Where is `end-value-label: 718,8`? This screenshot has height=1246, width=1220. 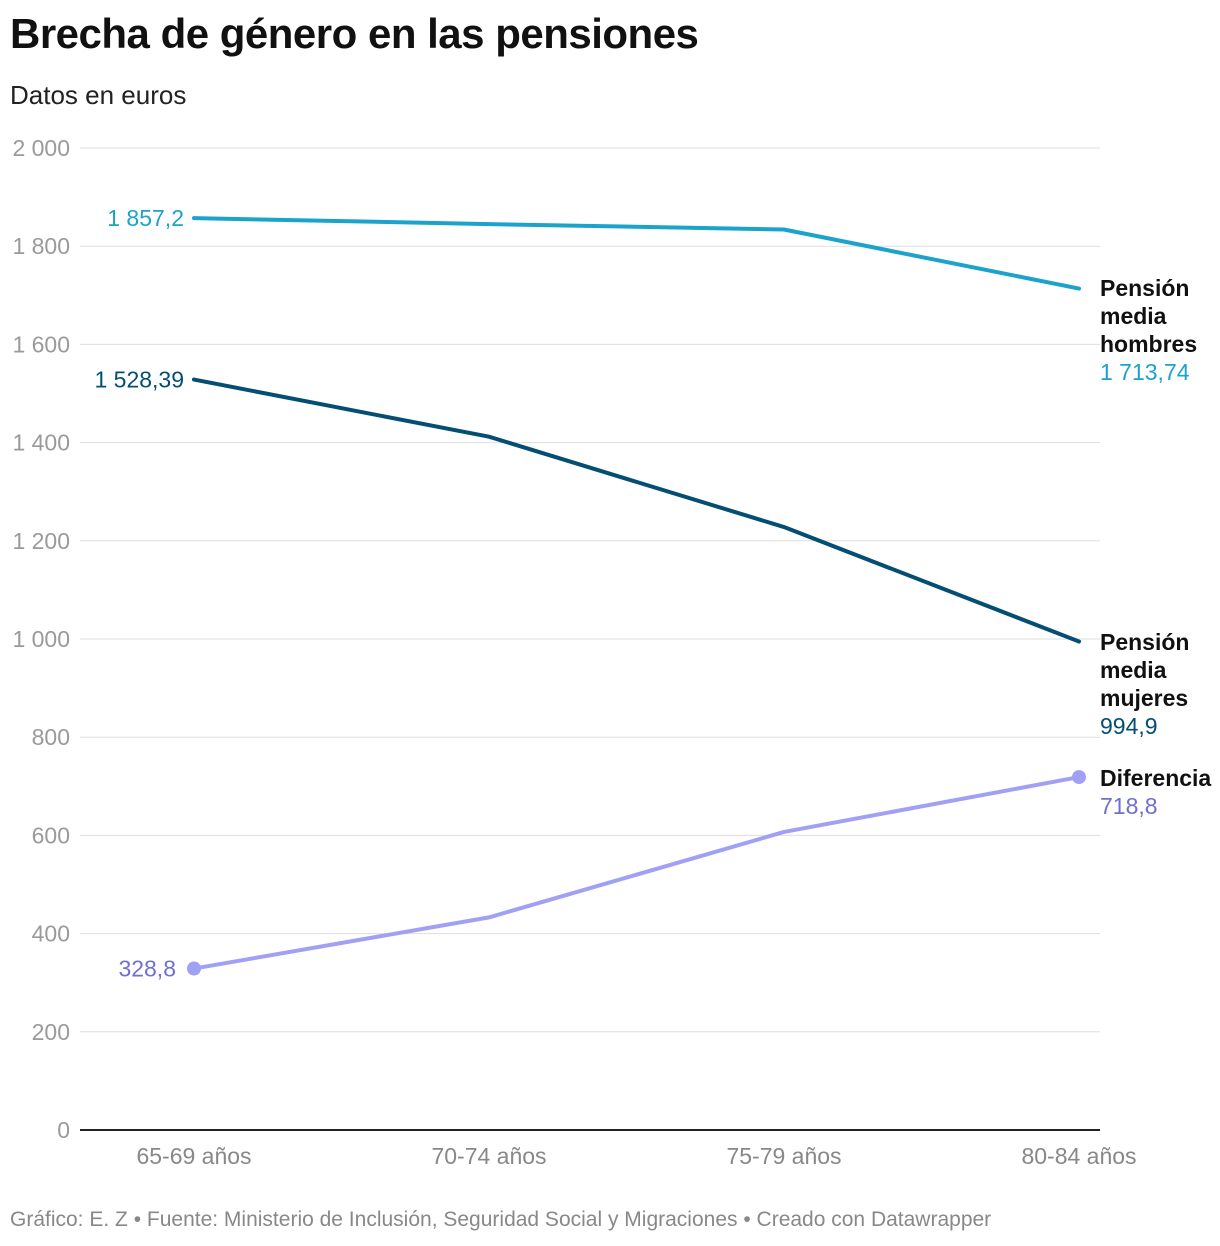 end-value-label: 718,8 is located at coordinates (1129, 806).